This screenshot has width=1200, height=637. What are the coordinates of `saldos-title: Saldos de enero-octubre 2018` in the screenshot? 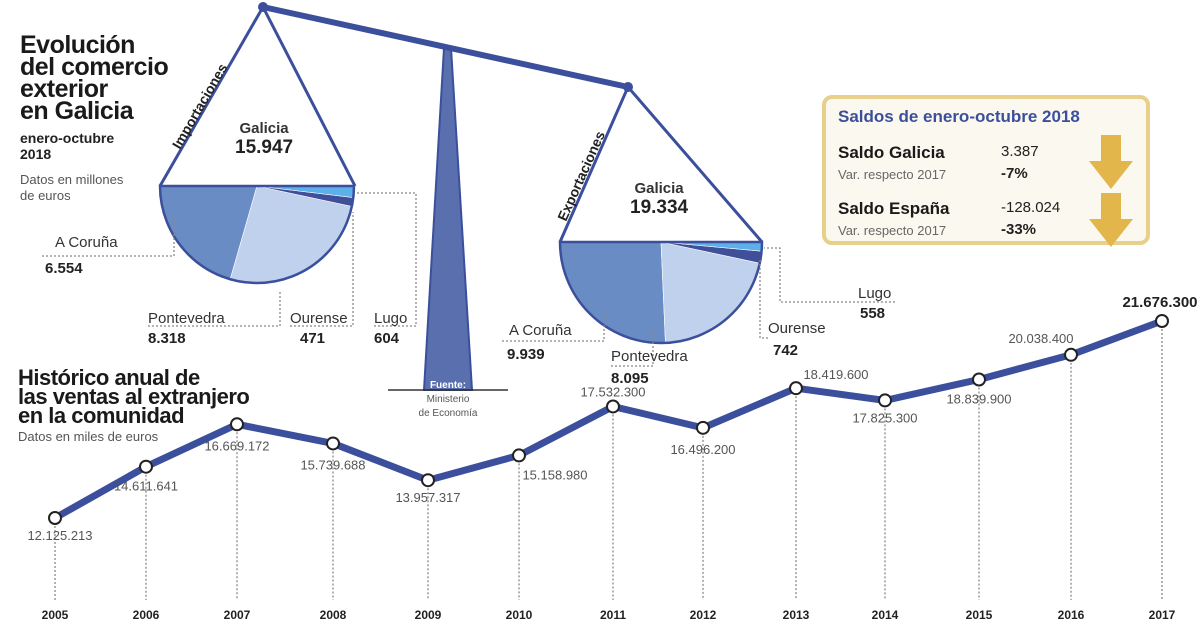 It's located at (959, 116).